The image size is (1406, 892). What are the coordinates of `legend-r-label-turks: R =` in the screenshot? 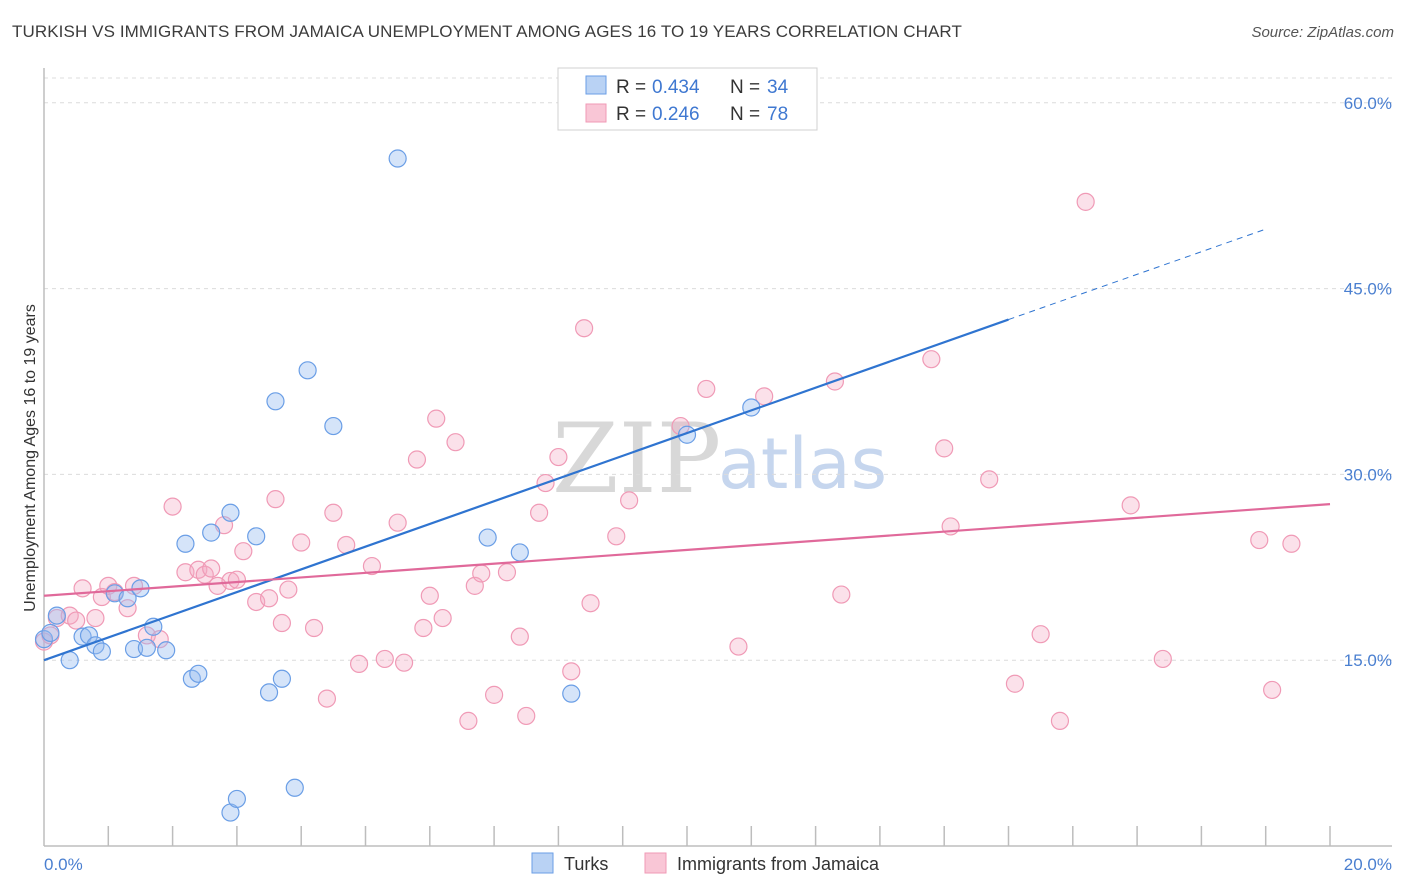 It's located at (631, 87).